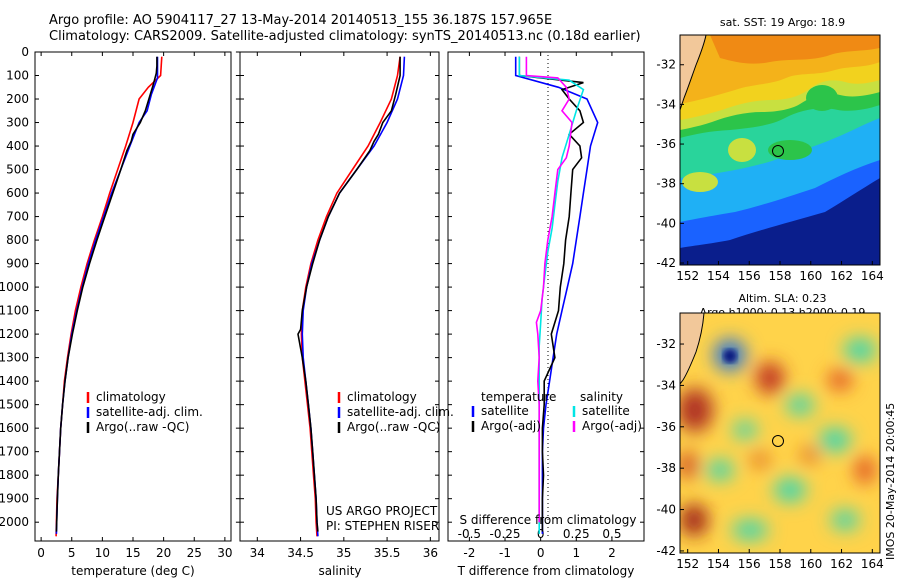  I want to click on x-tick-label: -2, so click(469, 553).